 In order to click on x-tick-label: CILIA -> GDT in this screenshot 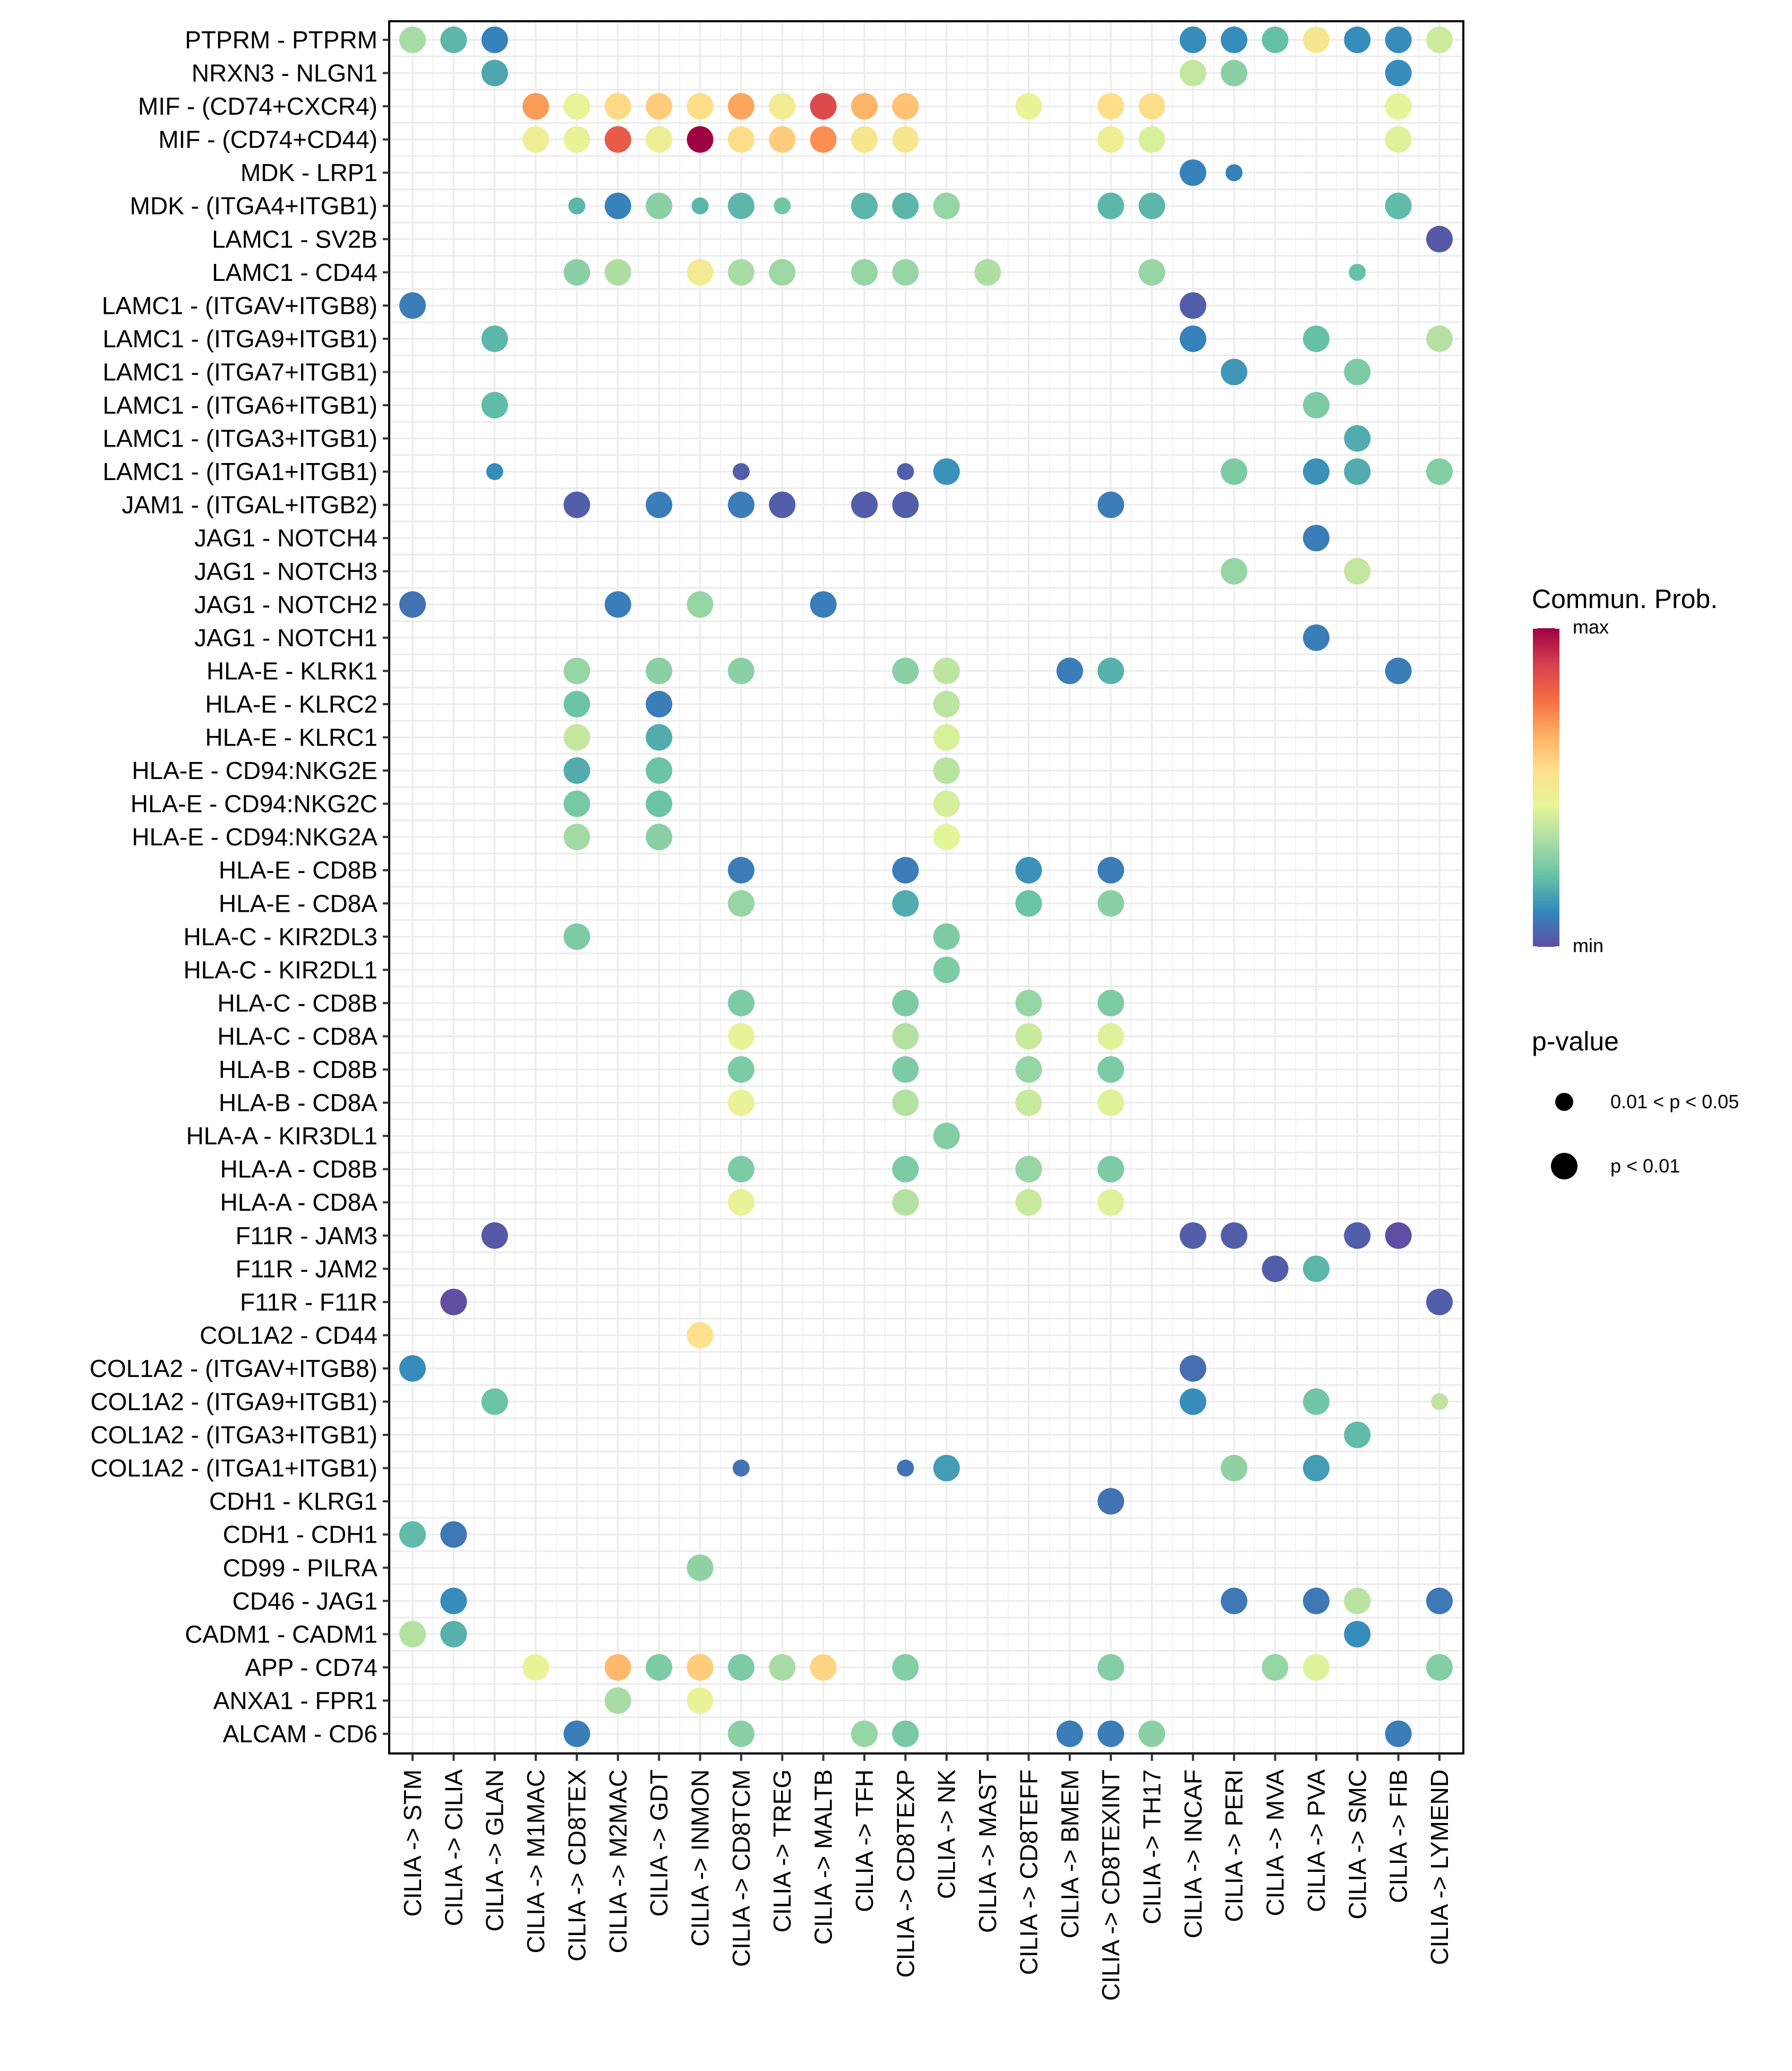, I will do `click(659, 1842)`.